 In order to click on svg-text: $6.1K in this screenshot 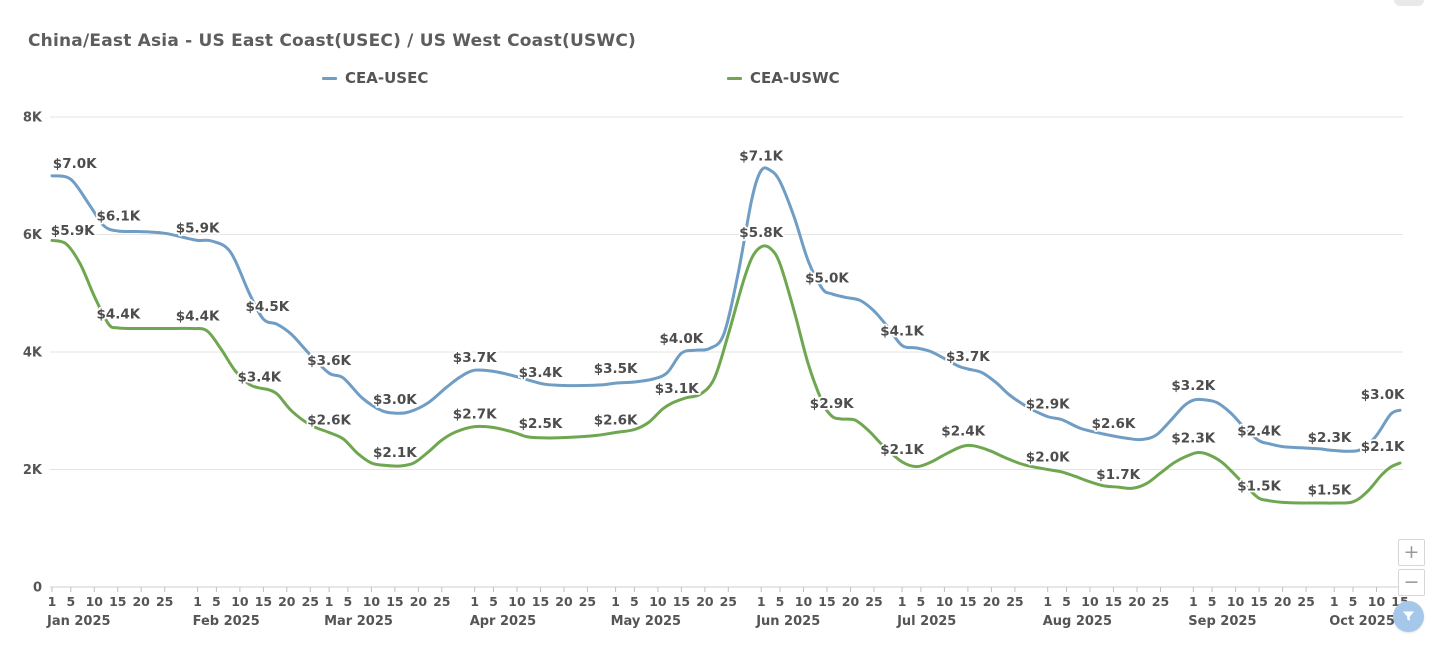, I will do `click(119, 217)`.